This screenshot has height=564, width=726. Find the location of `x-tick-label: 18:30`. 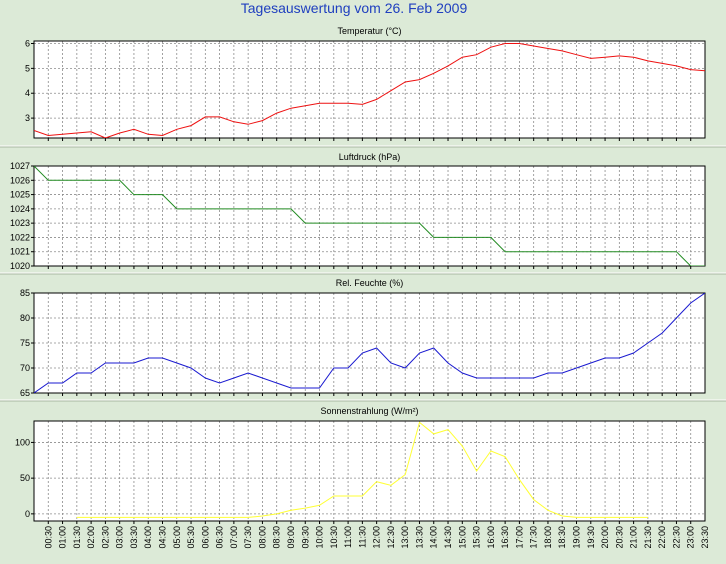

x-tick-label: 18:30 is located at coordinates (562, 537).